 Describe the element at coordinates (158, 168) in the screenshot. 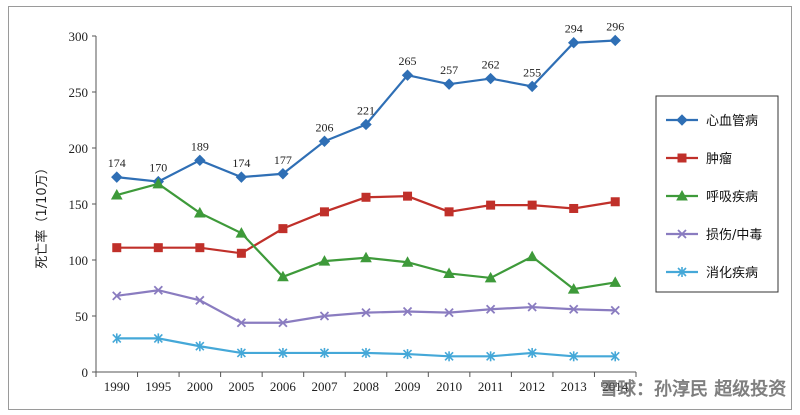

I see `data-label: 170` at that location.